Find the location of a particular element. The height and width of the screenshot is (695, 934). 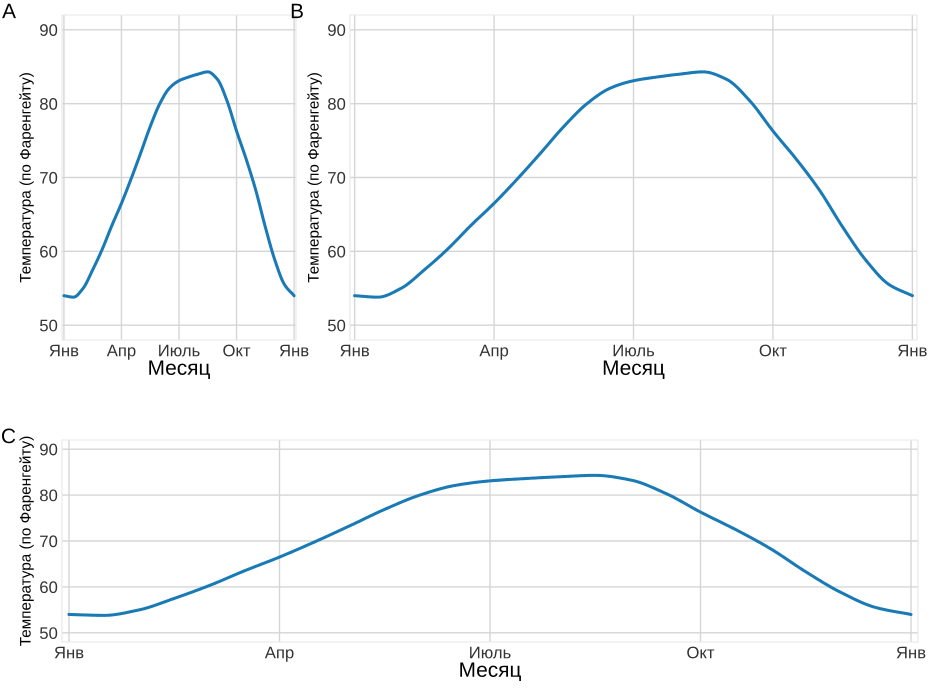

chart-title: C is located at coordinates (9, 436).